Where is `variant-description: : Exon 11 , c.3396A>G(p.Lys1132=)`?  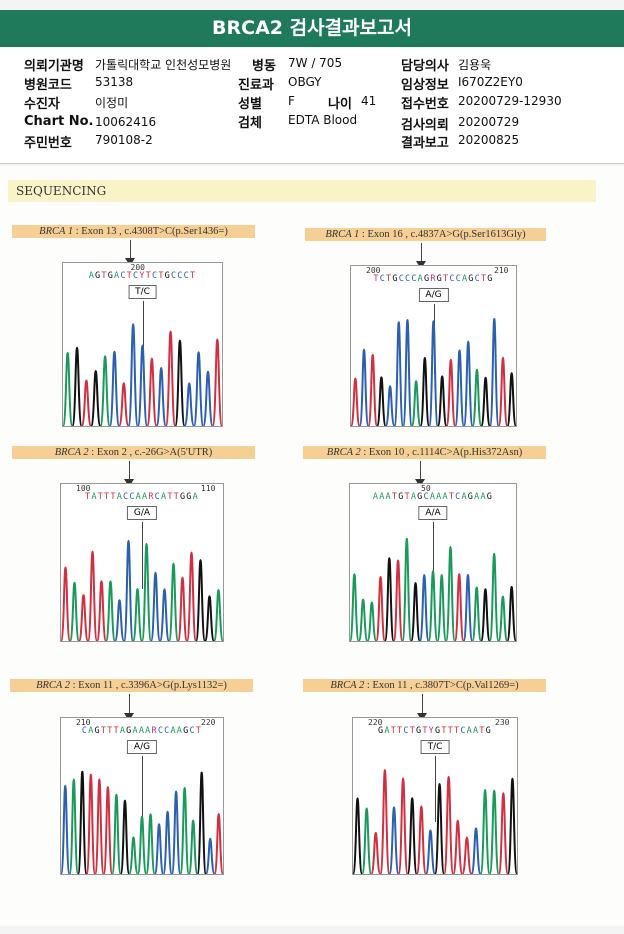 variant-description: : Exon 11 , c.3396A>G(p.Lys1132=) is located at coordinates (148, 685).